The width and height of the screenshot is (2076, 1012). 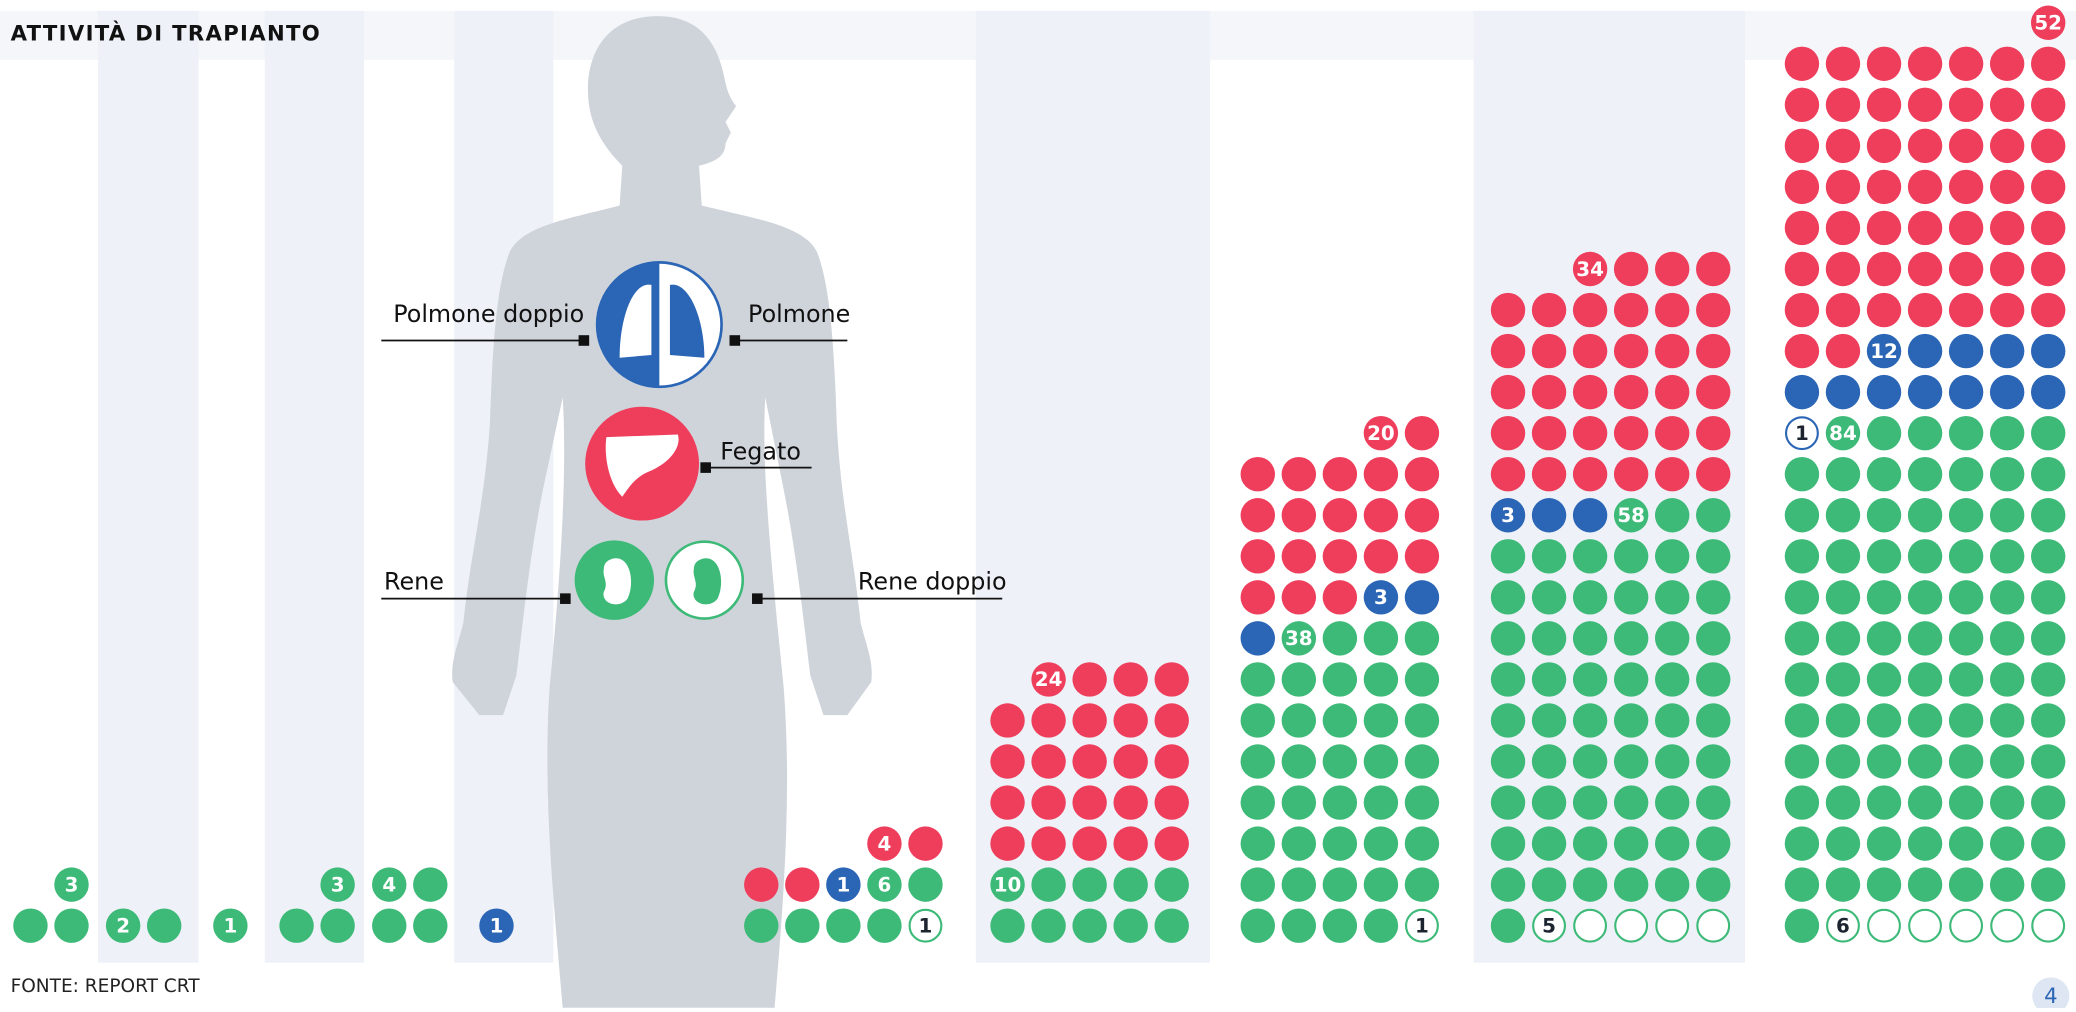 What do you see at coordinates (1610, 597) in the screenshot?
I see `dot-column: 5 58 3 34` at bounding box center [1610, 597].